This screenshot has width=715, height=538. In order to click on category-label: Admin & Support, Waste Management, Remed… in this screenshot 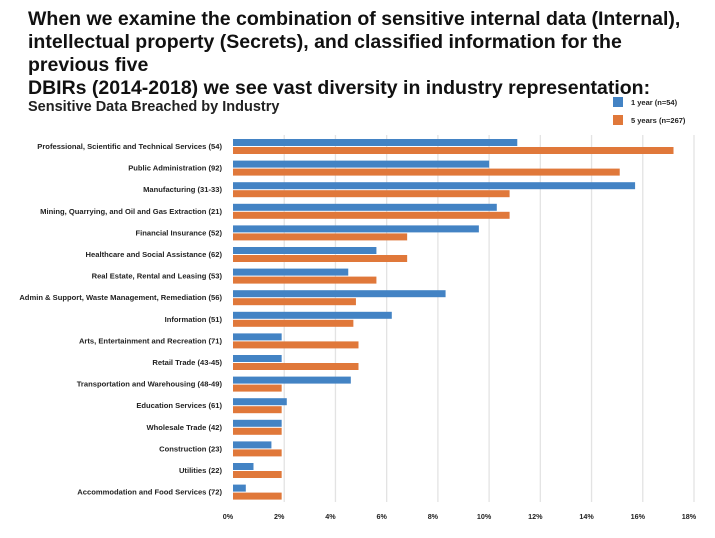, I will do `click(120, 297)`.